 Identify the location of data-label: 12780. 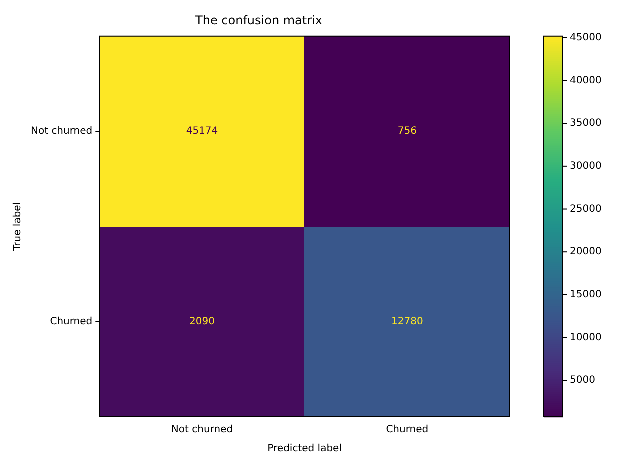
(408, 322).